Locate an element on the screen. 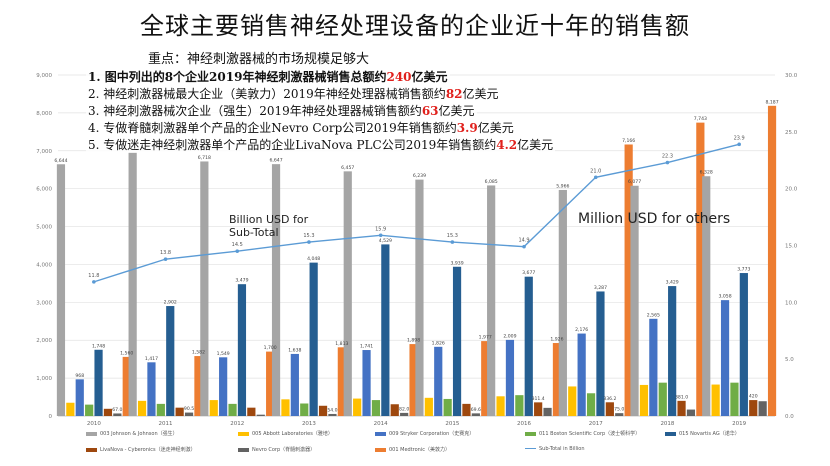  bar-data-label: 82.0 is located at coordinates (404, 409).